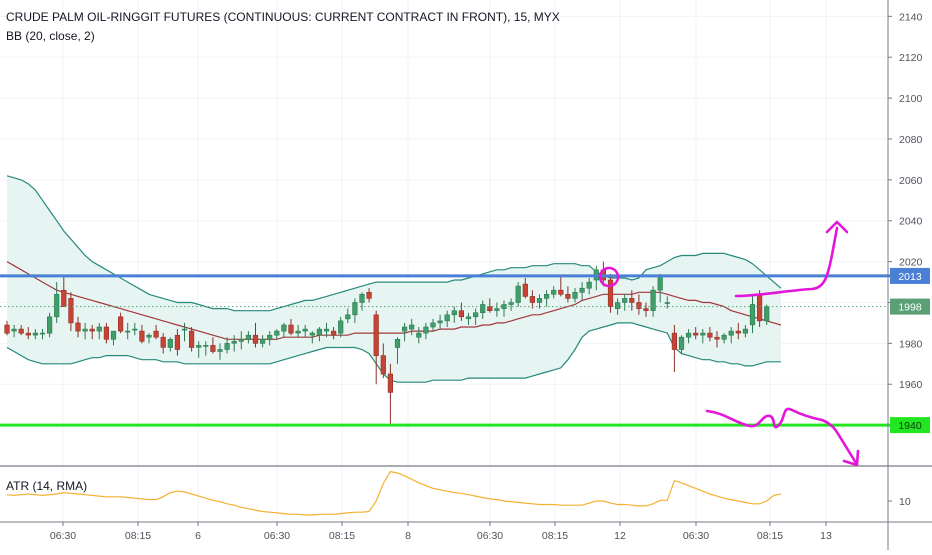 Image resolution: width=932 pixels, height=555 pixels. What do you see at coordinates (826, 536) in the screenshot?
I see `time-tick-label: 13` at bounding box center [826, 536].